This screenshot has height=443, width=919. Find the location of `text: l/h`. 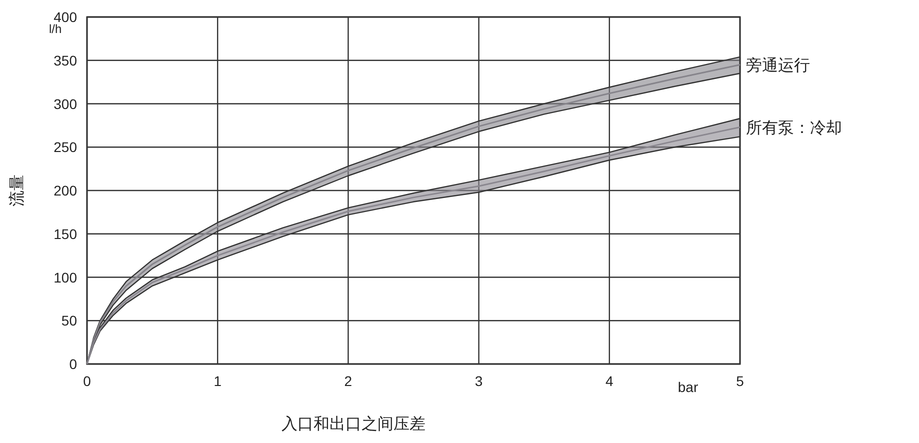

text: l/h is located at coordinates (55, 29).